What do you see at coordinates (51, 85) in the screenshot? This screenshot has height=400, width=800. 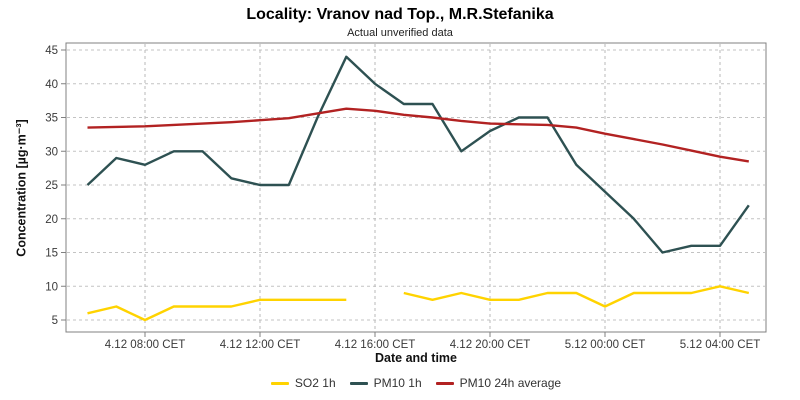 I see `y-tick-label: 40` at bounding box center [51, 85].